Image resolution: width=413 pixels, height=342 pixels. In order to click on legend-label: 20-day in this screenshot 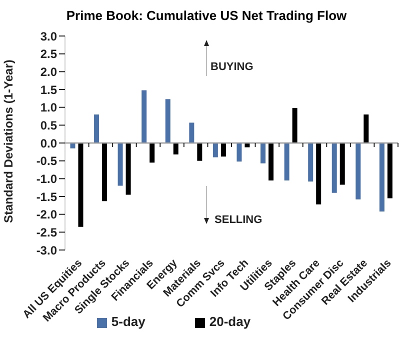, I will do `click(230, 321)`.